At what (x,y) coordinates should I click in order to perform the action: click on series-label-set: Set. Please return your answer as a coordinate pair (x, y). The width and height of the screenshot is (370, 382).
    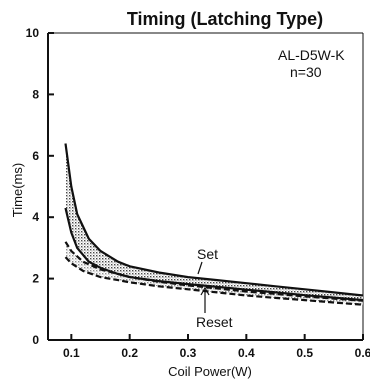
    Looking at the image, I should click on (207, 254).